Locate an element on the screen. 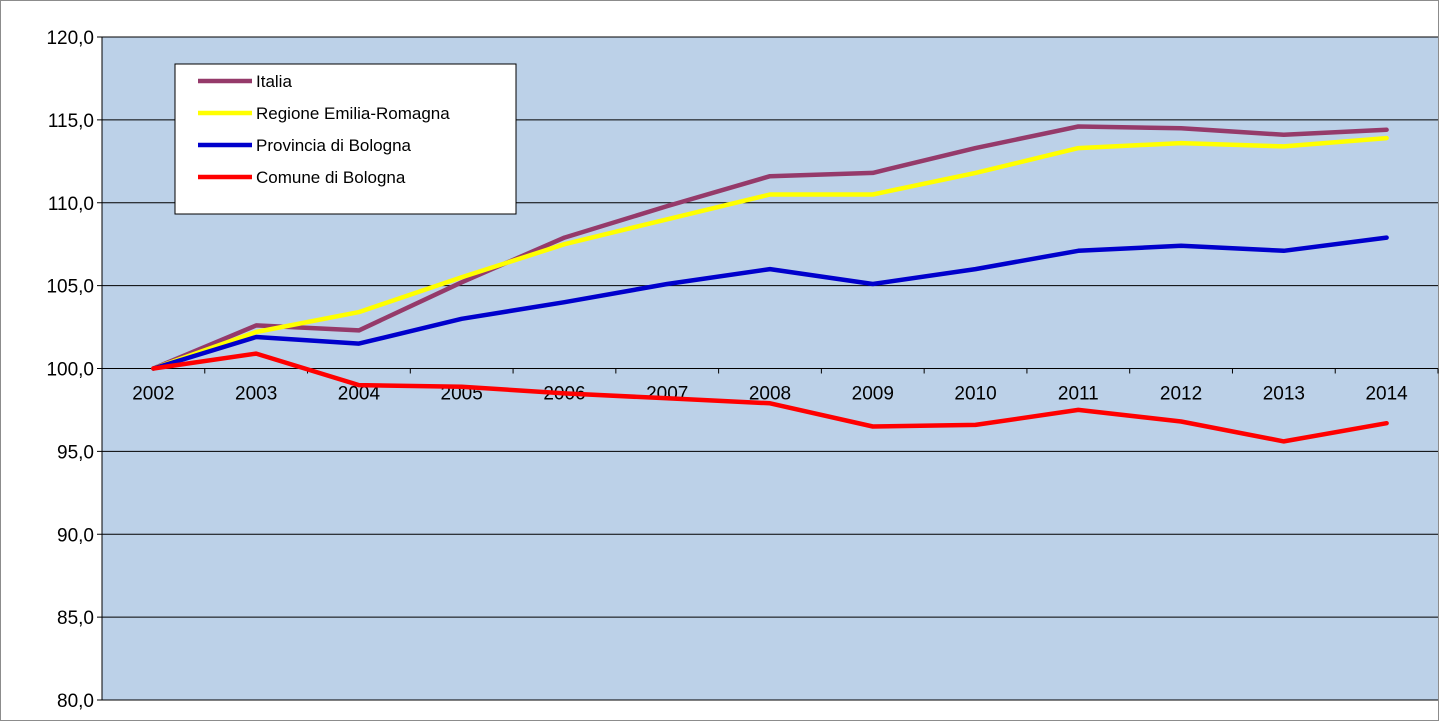  y-tick-label: 115,0 is located at coordinates (71, 121).